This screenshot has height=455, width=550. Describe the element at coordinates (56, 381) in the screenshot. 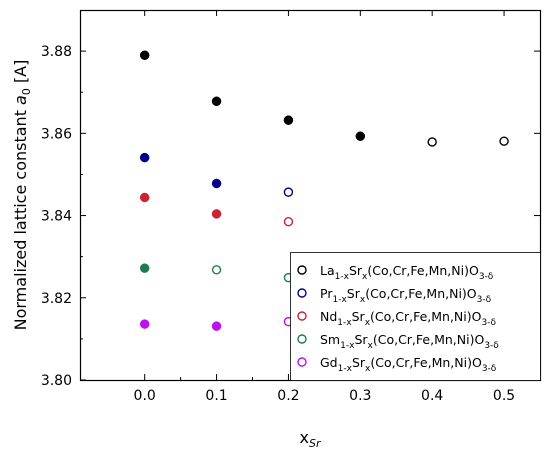

I see `y-tick-label: 3.80` at that location.